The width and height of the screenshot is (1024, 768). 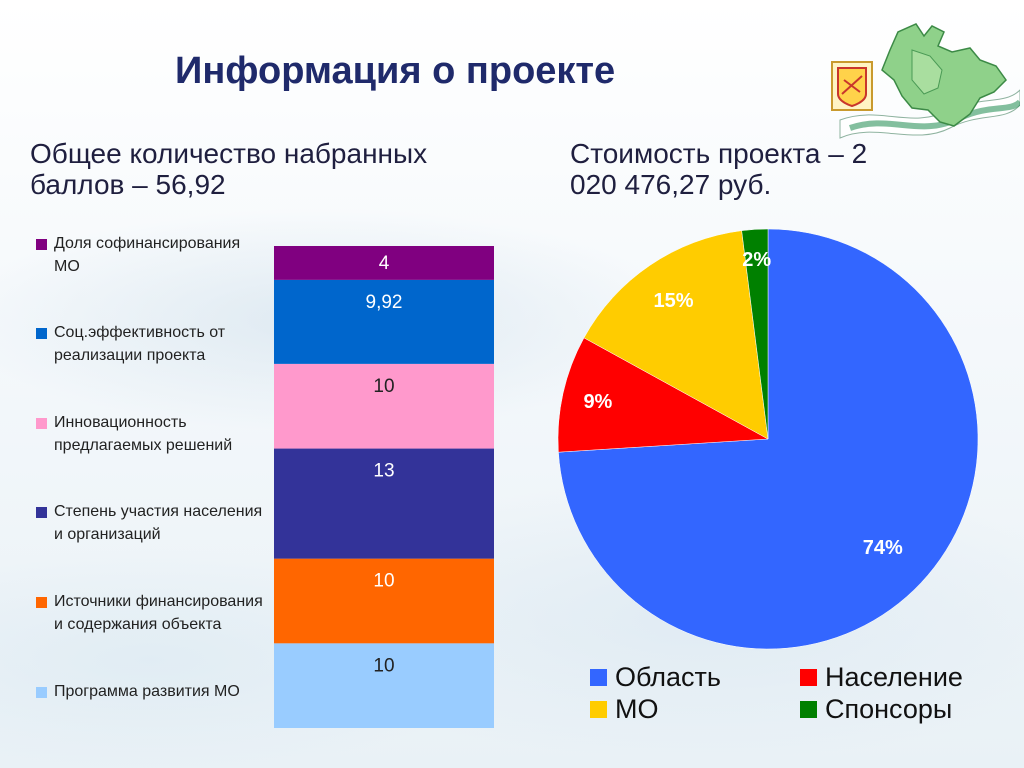 I want to click on bar-value-label: 13, so click(x=383, y=471).